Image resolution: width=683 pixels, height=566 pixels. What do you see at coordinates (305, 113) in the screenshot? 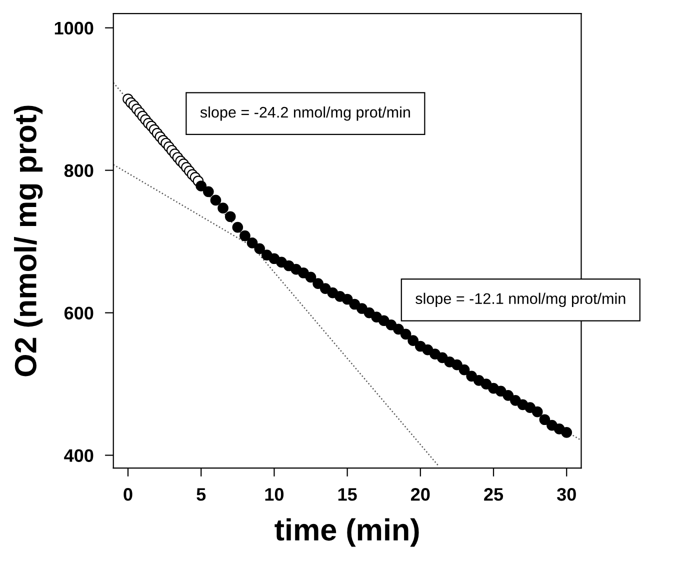
I see `annotation: slope = -24.2 nmol/mg prot/min` at bounding box center [305, 113].